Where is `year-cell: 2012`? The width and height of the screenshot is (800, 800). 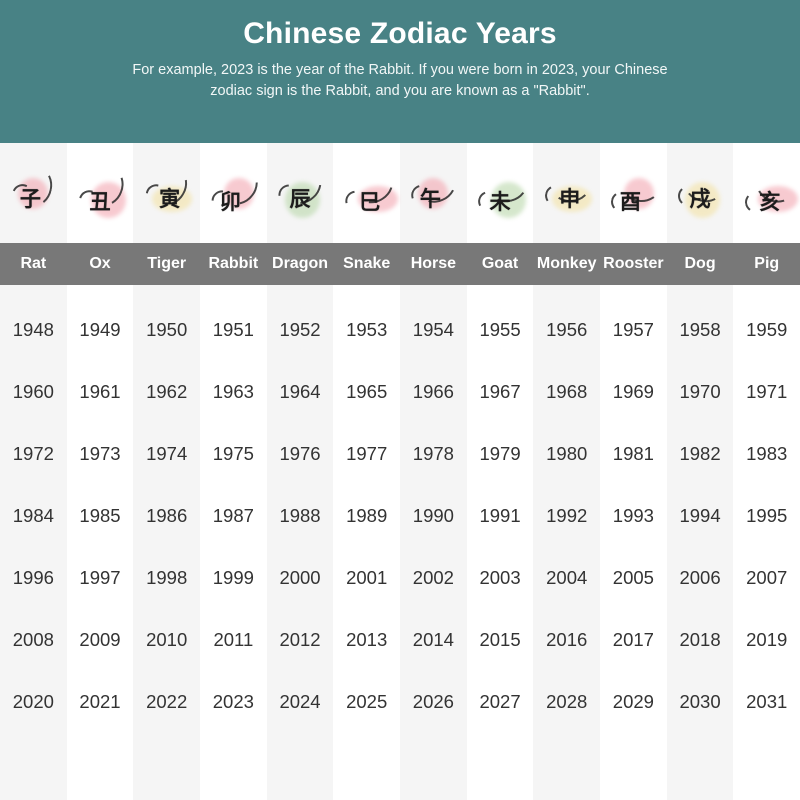
year-cell: 2012 is located at coordinates (300, 639).